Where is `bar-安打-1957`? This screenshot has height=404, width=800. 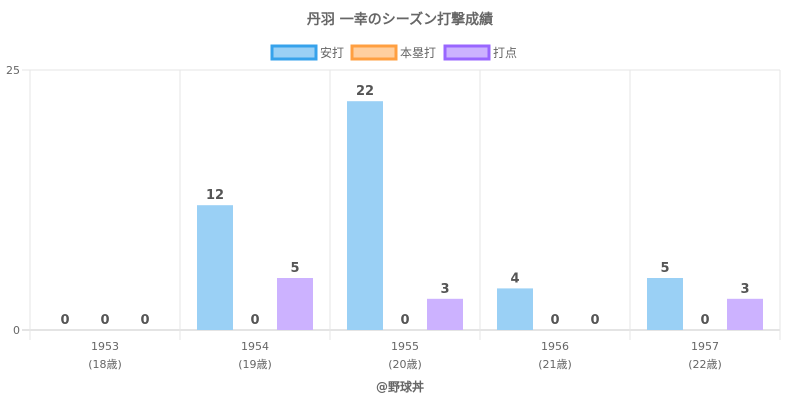
bar-安打-1957 is located at coordinates (665, 304).